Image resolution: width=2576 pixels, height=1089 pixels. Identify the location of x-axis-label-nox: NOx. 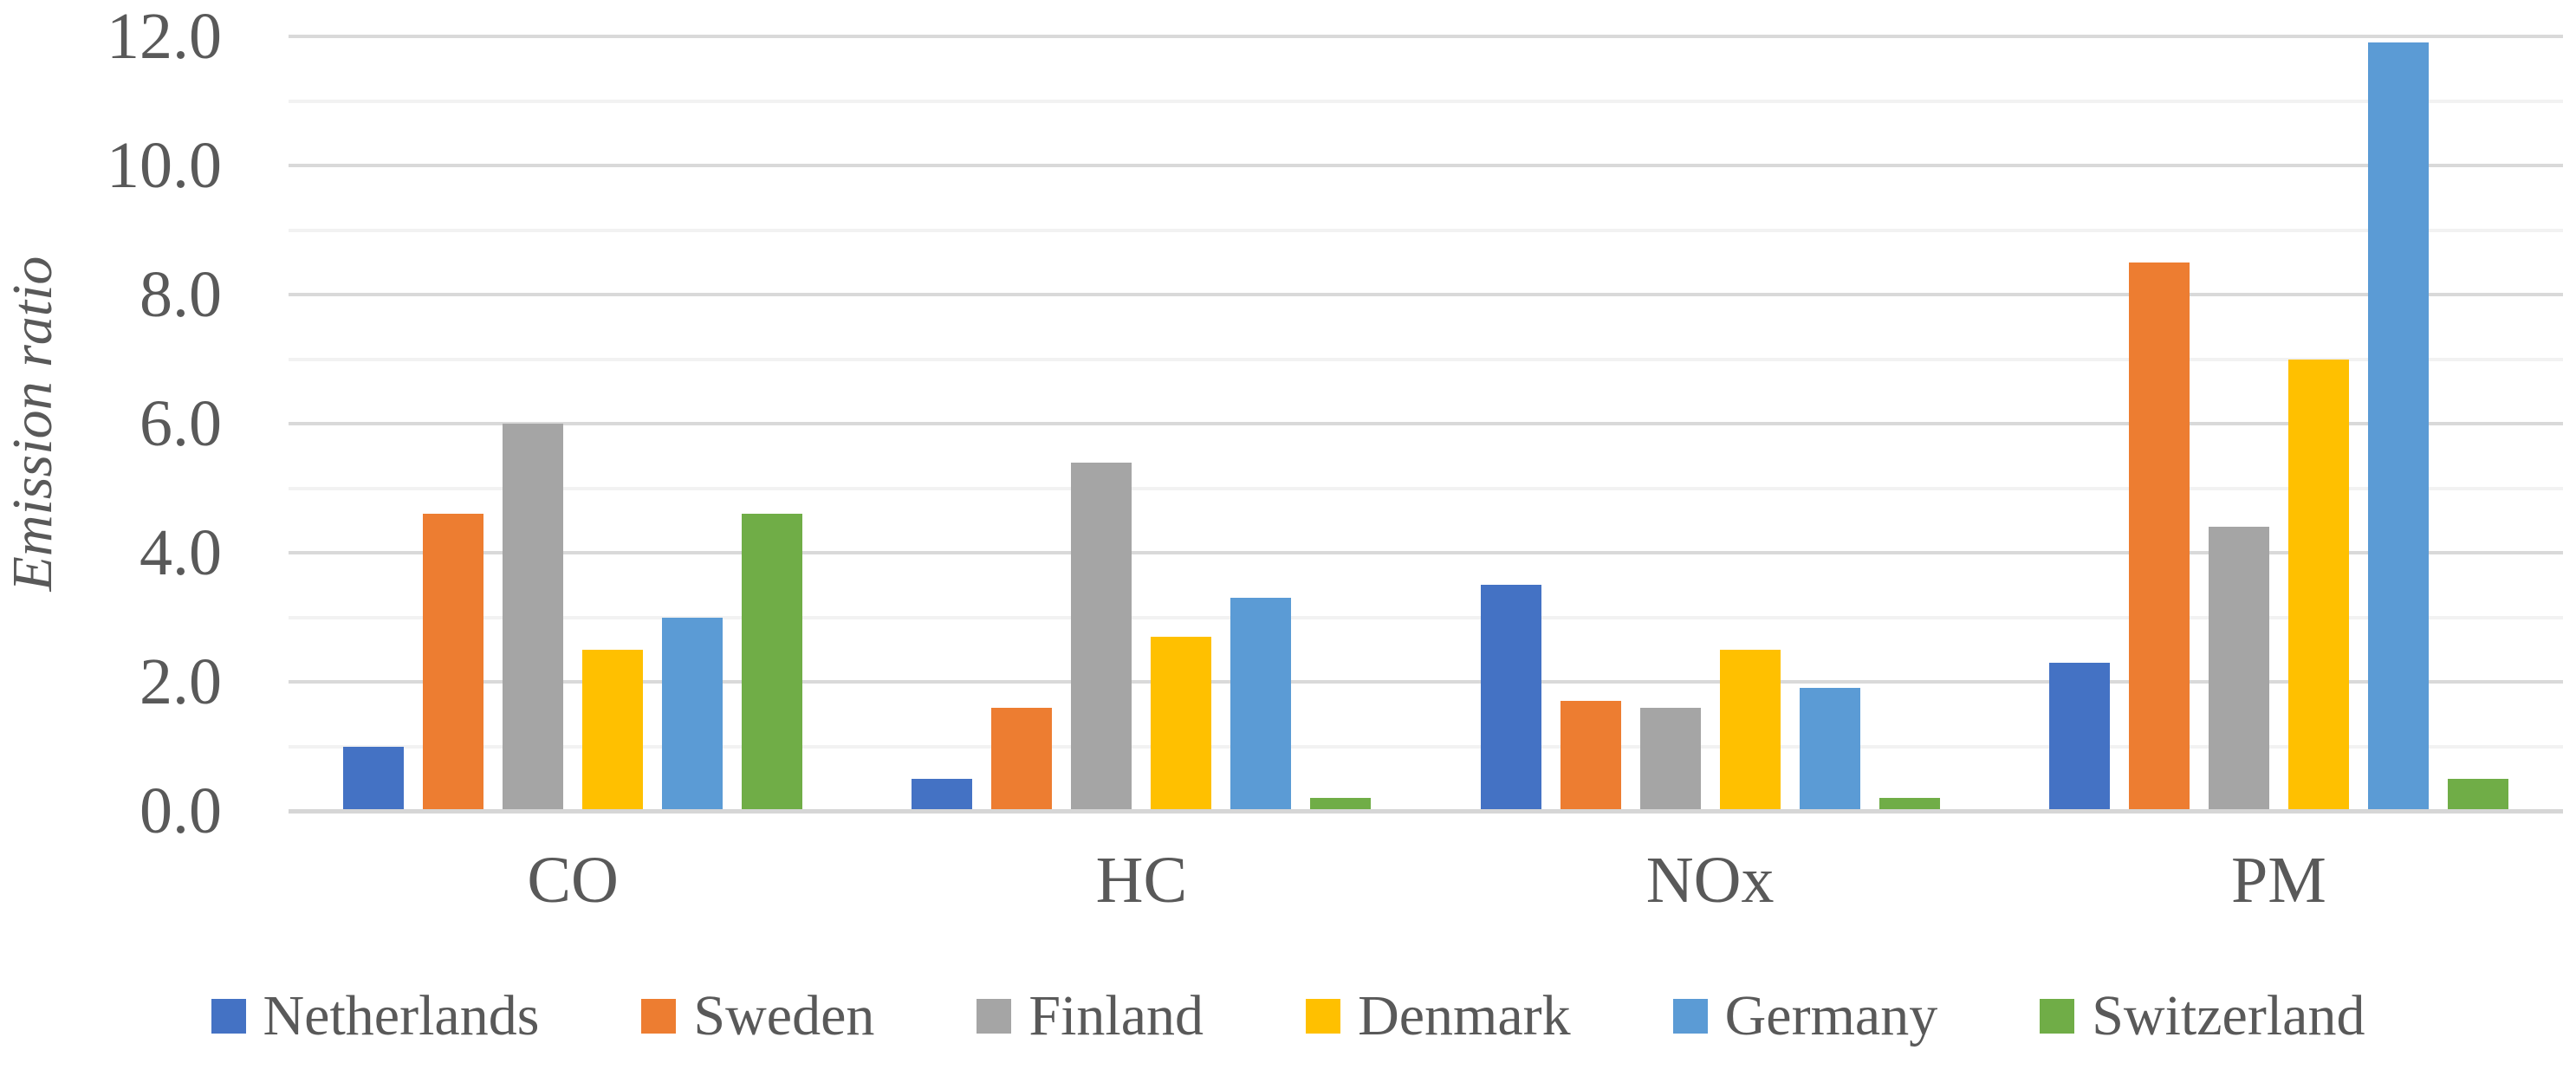
(1710, 880).